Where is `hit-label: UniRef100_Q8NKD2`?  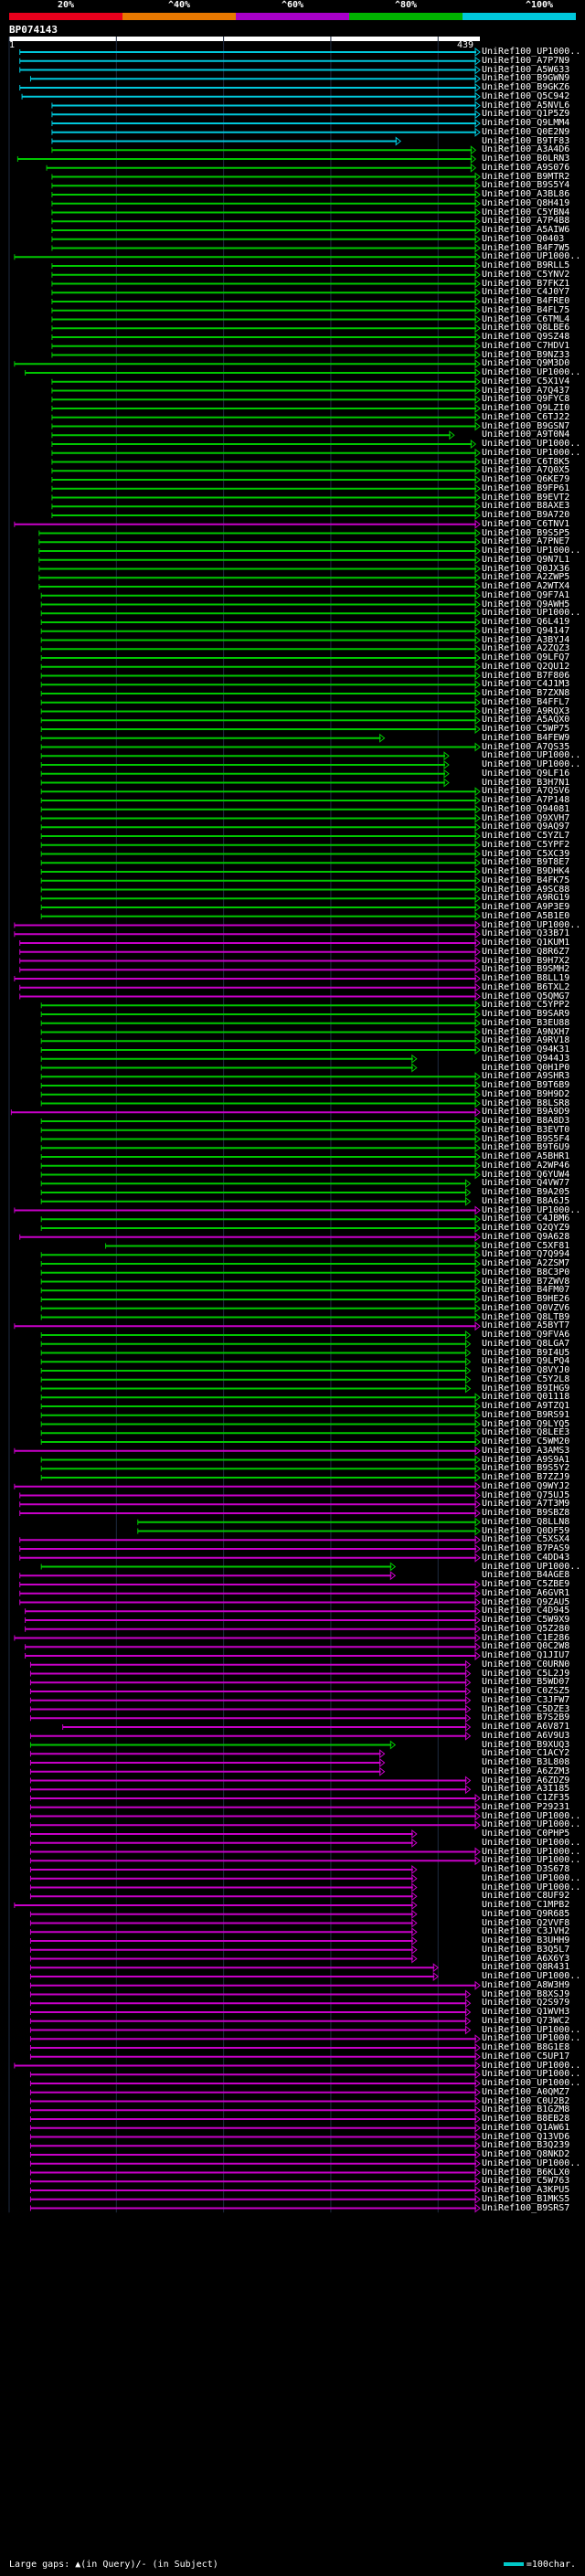
hit-label: UniRef100_Q8NKD2 is located at coordinates (526, 2154).